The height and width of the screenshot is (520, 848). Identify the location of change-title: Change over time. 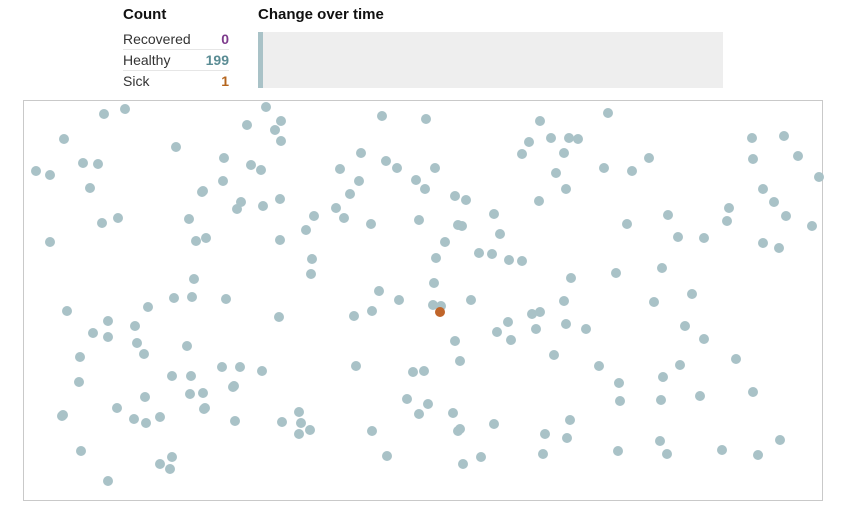
(321, 14).